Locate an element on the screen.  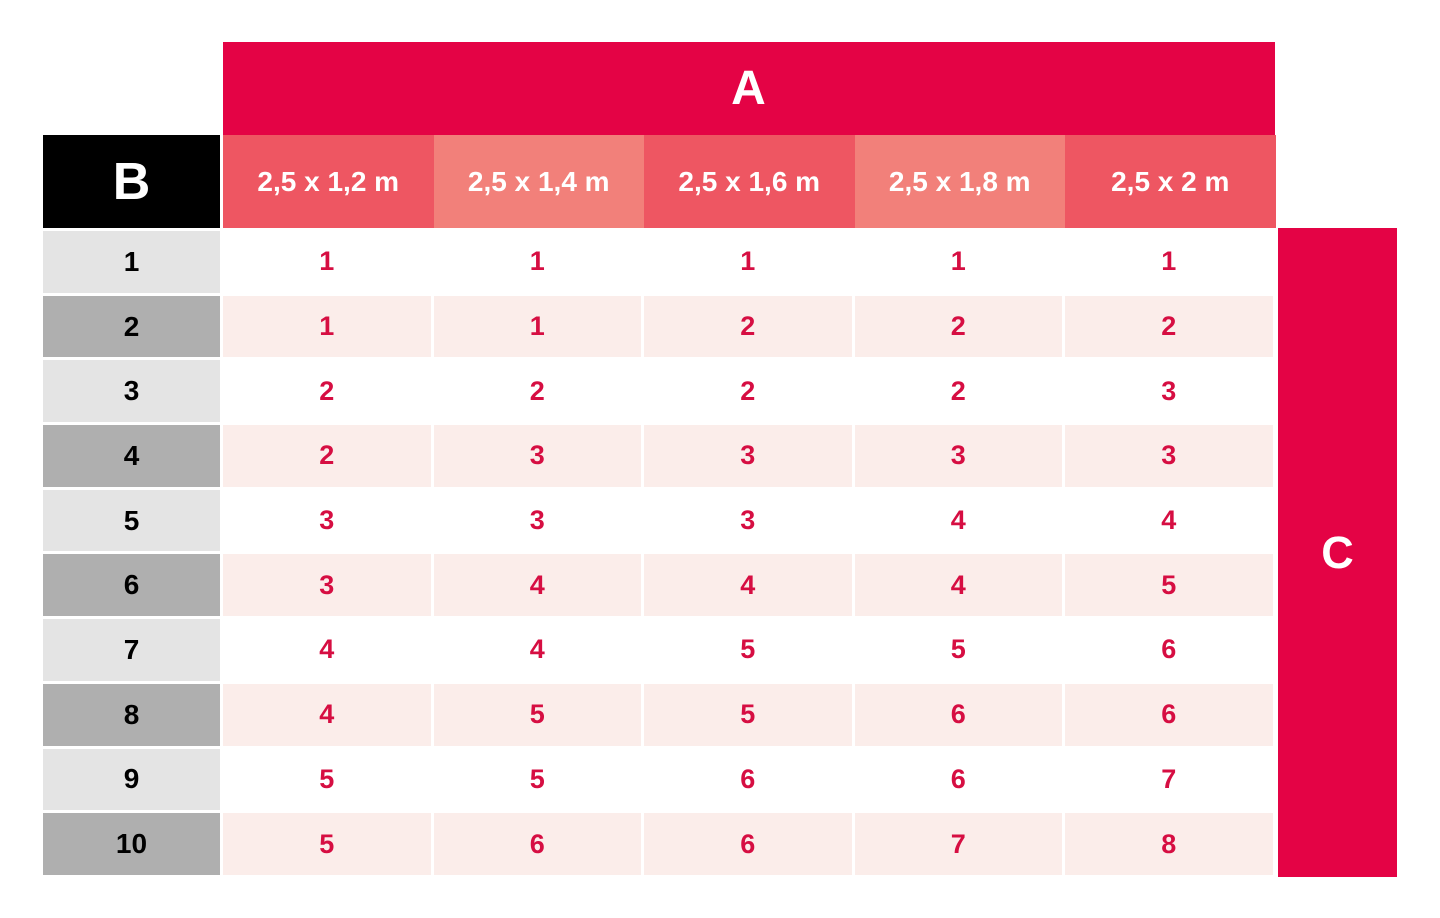
row-label: 8 is located at coordinates (131, 714).